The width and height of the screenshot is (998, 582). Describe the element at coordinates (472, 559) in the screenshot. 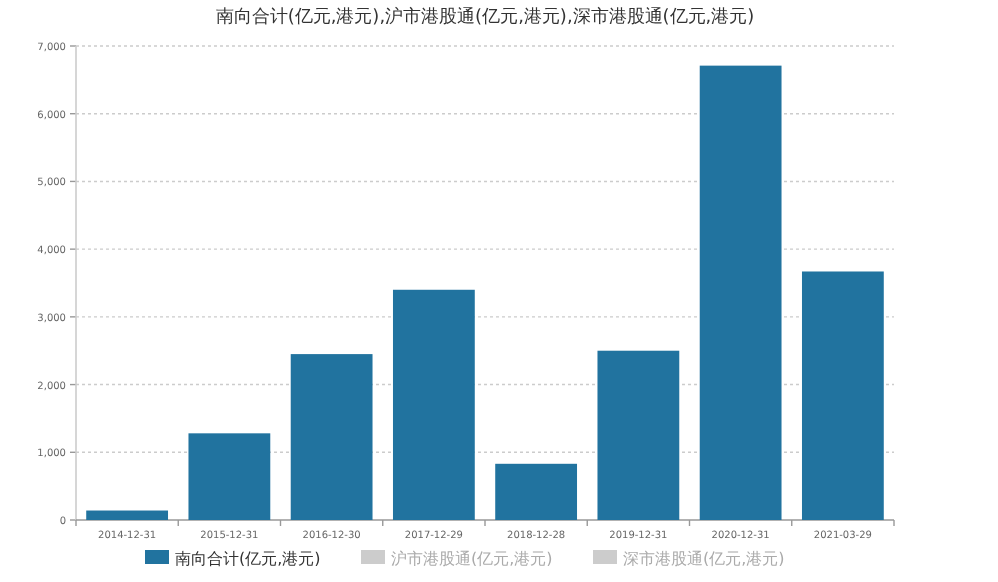

I see `legend-label: 沪市港股通(亿元,港元)` at that location.